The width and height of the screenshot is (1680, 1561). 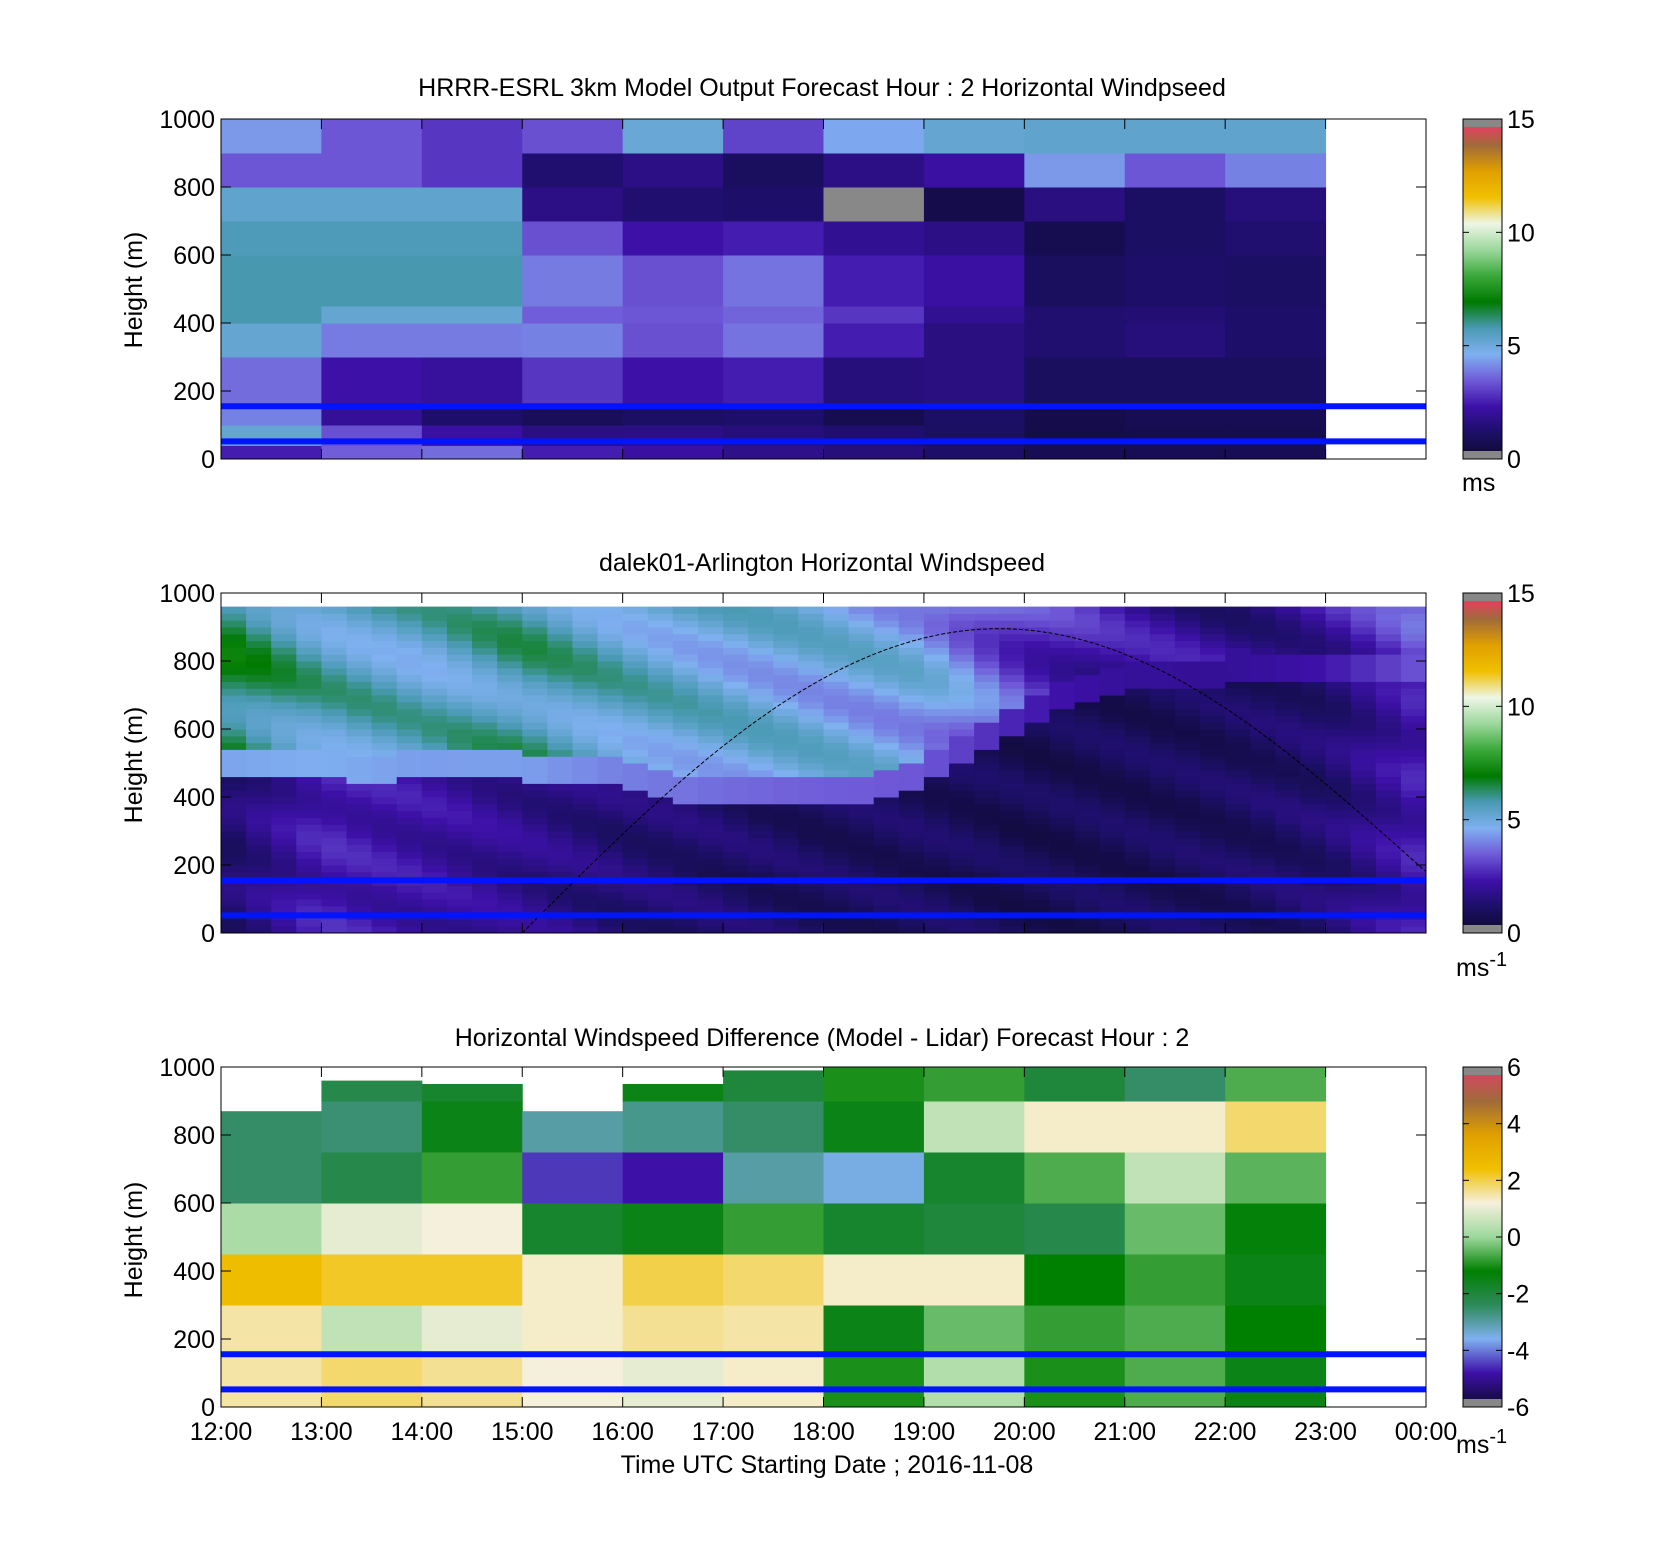 I want to click on colorbar-overflow-bottom, so click(x=1482, y=1403).